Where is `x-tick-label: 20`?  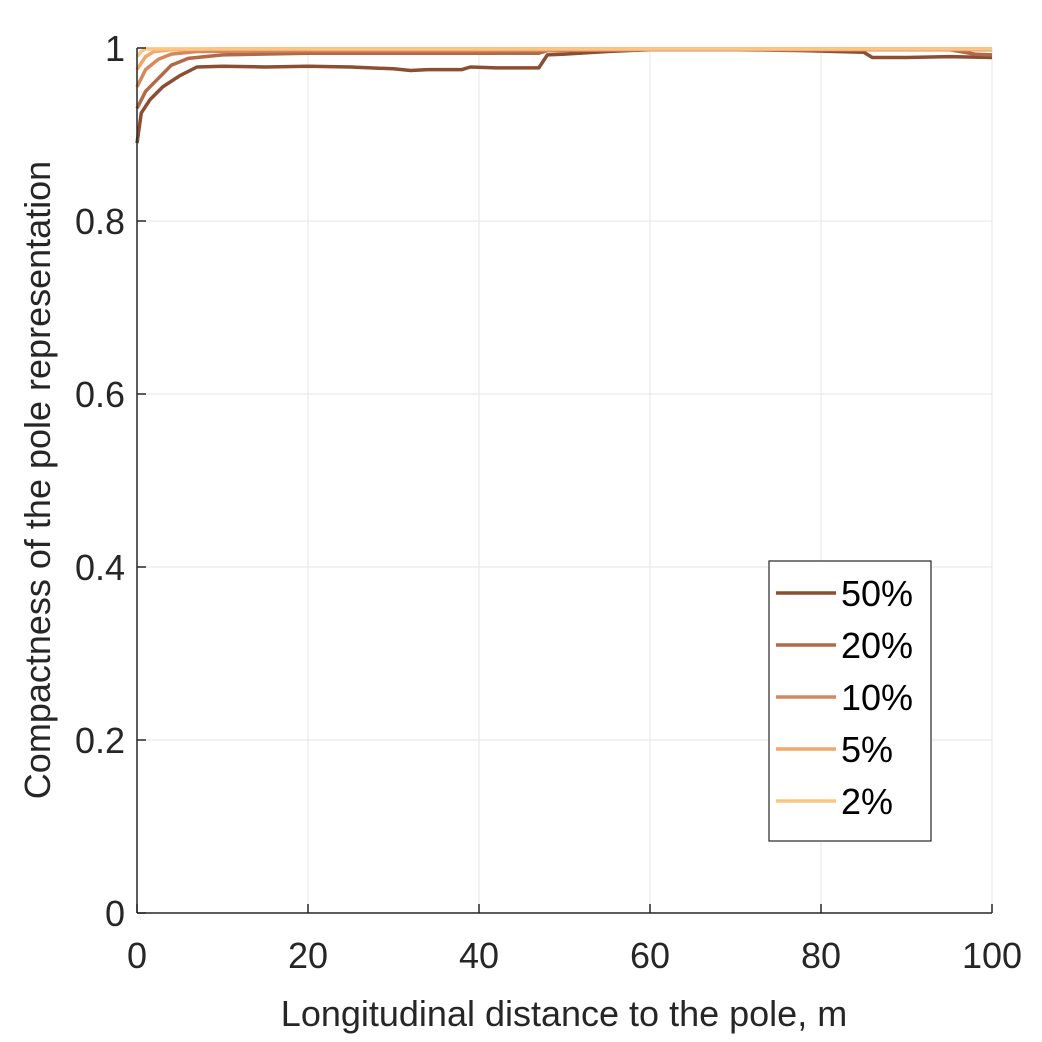
x-tick-label: 20 is located at coordinates (308, 955).